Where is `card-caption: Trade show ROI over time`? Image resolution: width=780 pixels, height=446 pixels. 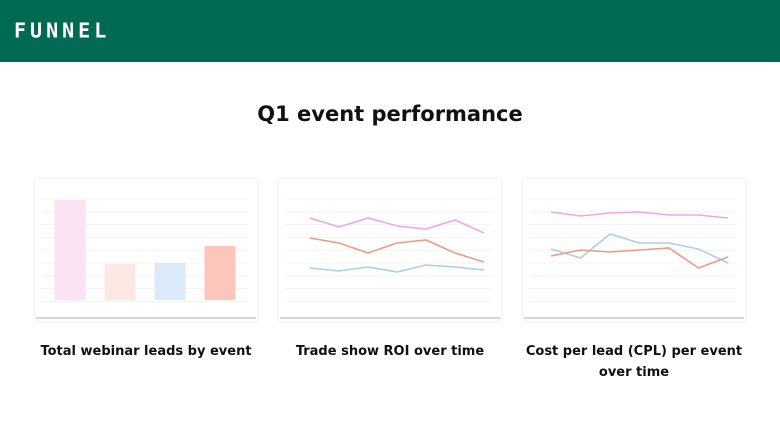 card-caption: Trade show ROI over time is located at coordinates (390, 351).